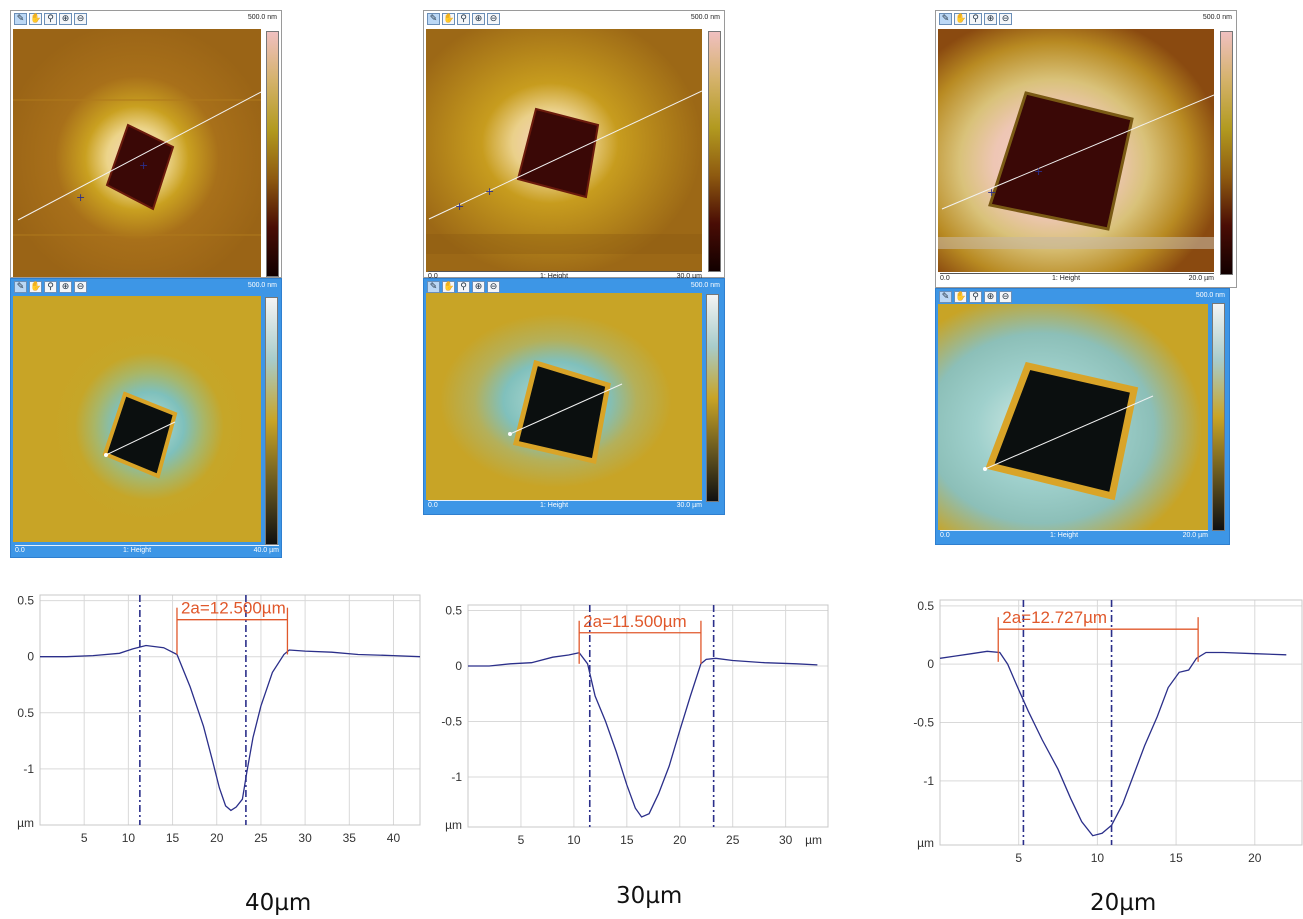  I want to click on afm-window-4: ✎ ✋ ⚲ ⊕ ⊖ 500.0 nm 0.0 1: Height 40.0 µm, so click(146, 418).